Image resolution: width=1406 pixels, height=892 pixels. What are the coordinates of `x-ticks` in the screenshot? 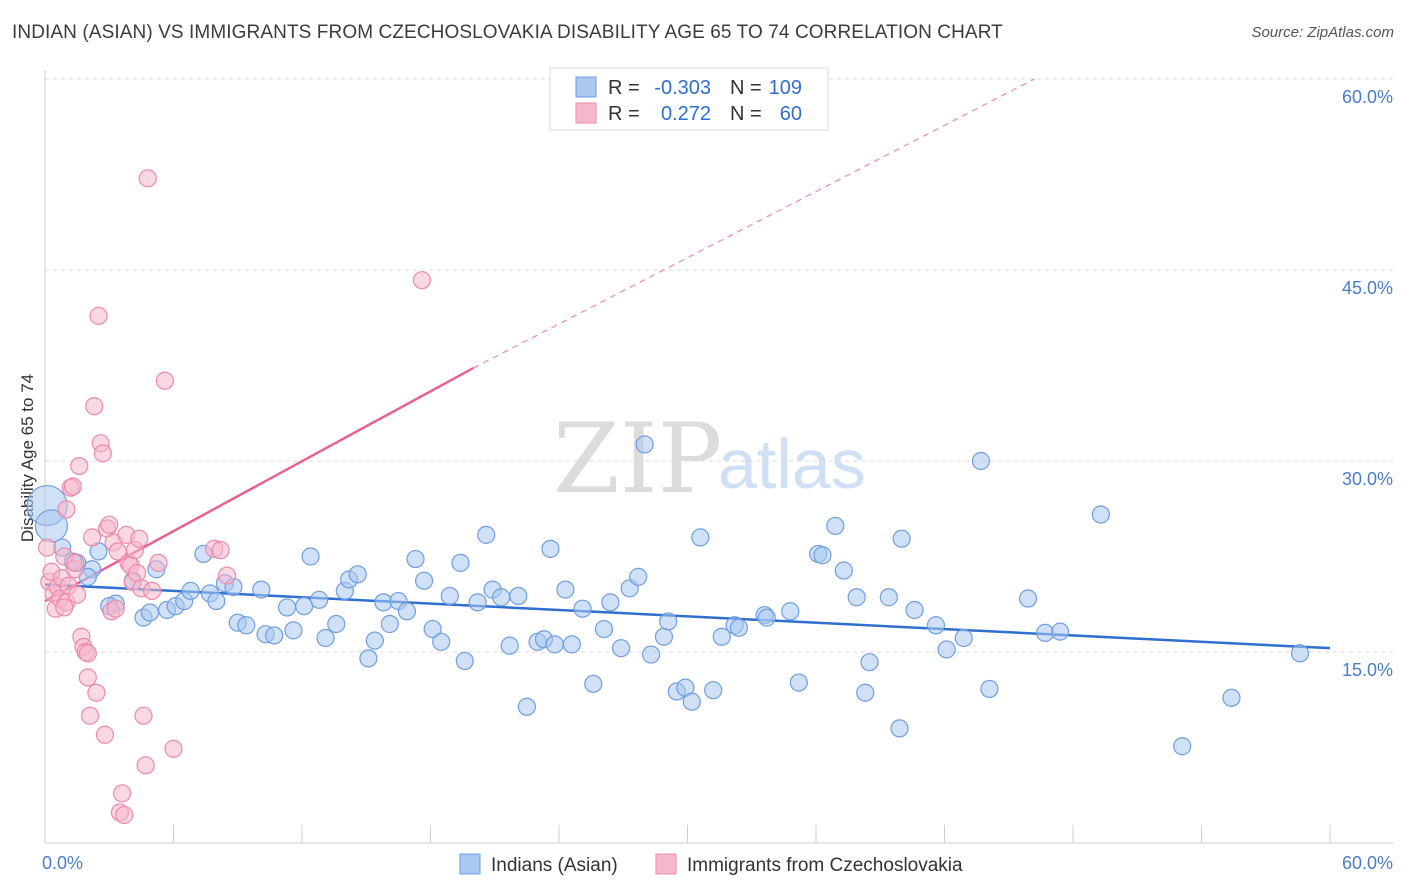 It's located at (687, 834).